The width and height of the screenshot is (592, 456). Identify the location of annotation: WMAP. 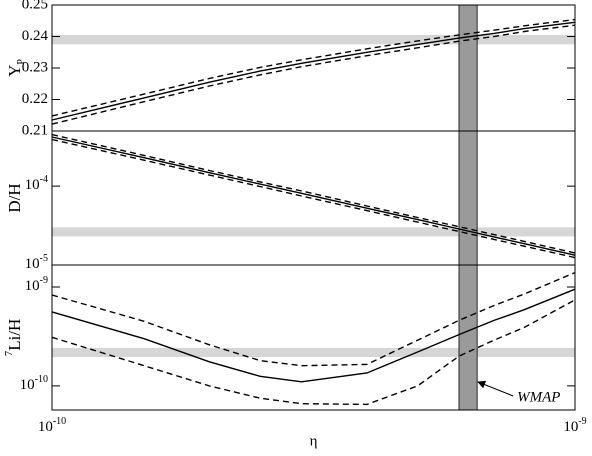
(538, 397).